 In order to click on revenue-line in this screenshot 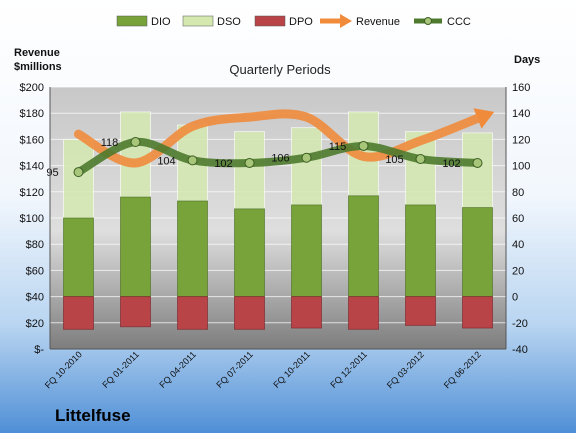, I will do `click(278, 138)`.